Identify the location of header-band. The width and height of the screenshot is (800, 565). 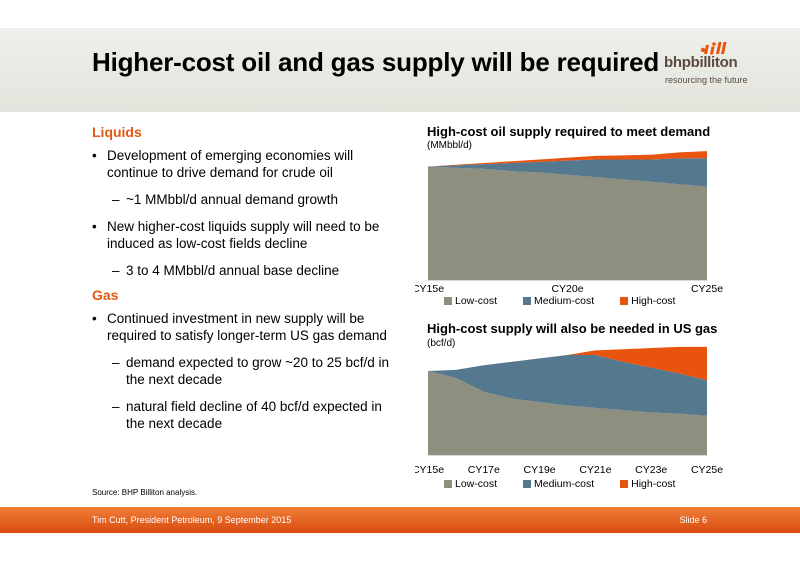
(400, 70).